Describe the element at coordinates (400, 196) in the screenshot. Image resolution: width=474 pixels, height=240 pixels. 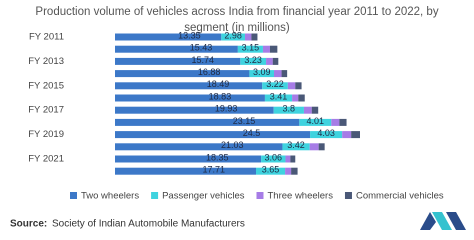
I see `legend-label: Commercial vehicles` at that location.